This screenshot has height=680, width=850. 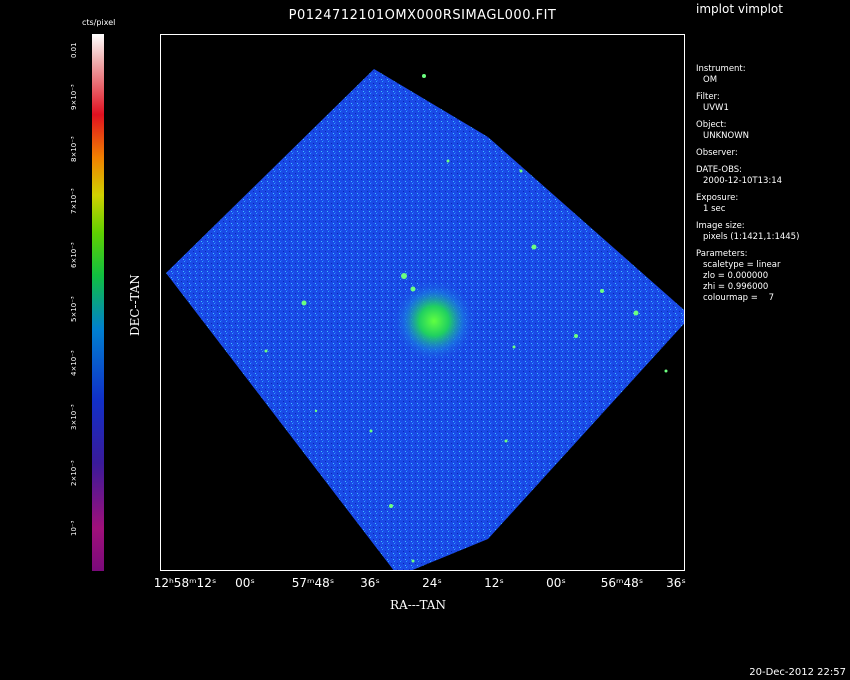 I want to click on timestamp: 20-Dec-2012 22:57, so click(x=797, y=672).